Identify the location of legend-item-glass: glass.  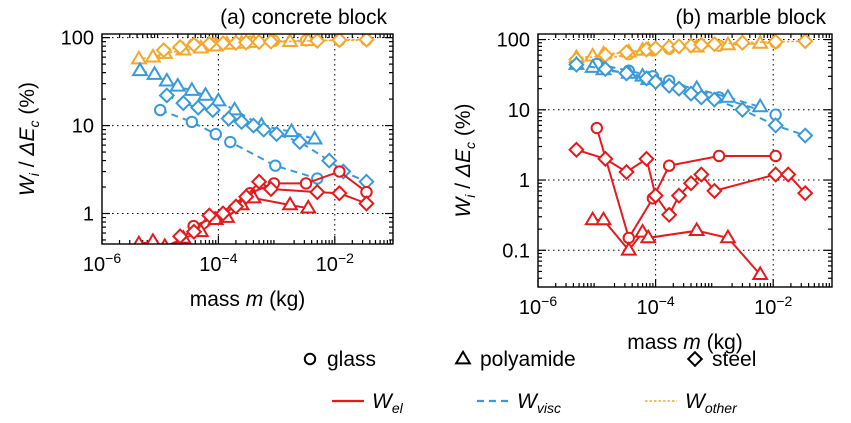
(340, 359).